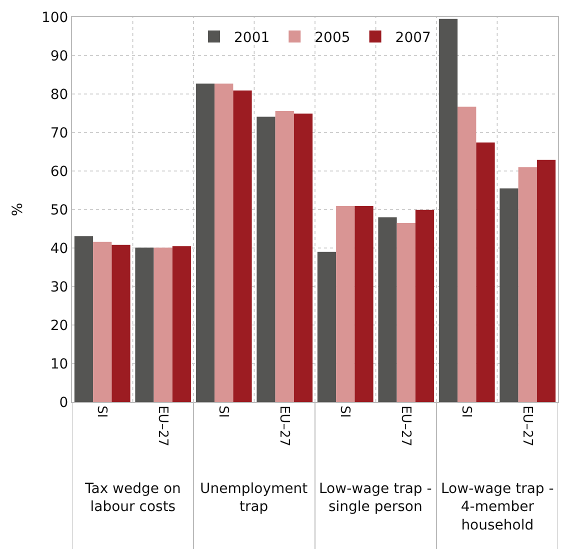  Describe the element at coordinates (59, 364) in the screenshot. I see `y-tick-label: 10` at that location.